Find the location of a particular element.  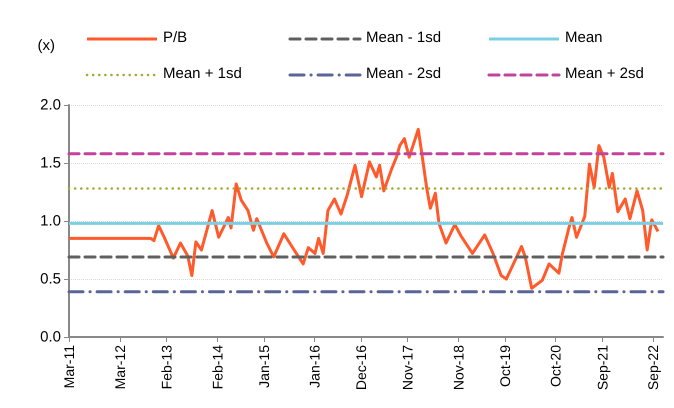

y-axis-title: (x) is located at coordinates (46, 45).